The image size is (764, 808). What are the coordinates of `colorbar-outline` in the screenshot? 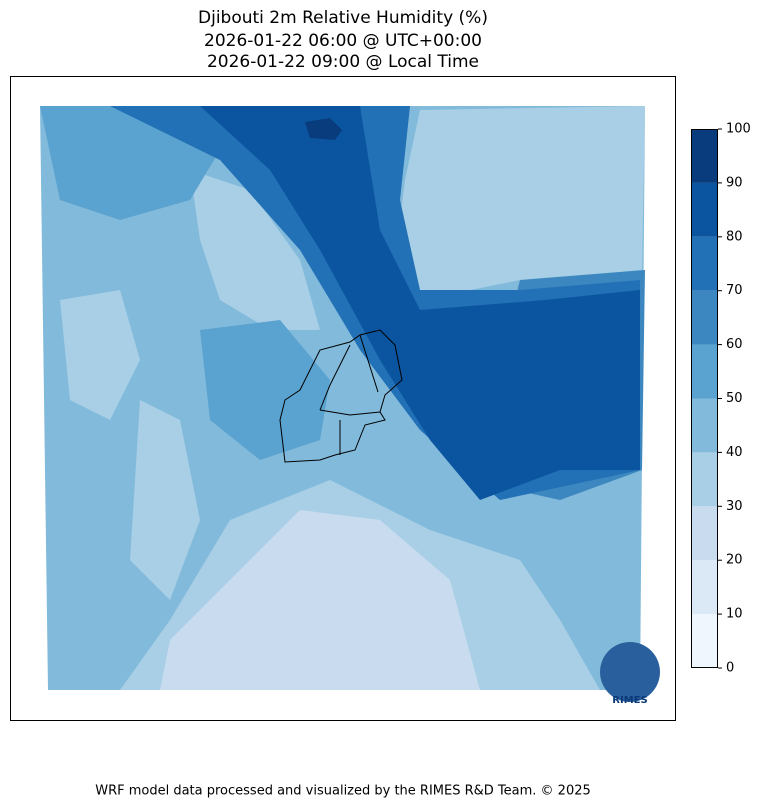 It's located at (704, 398).